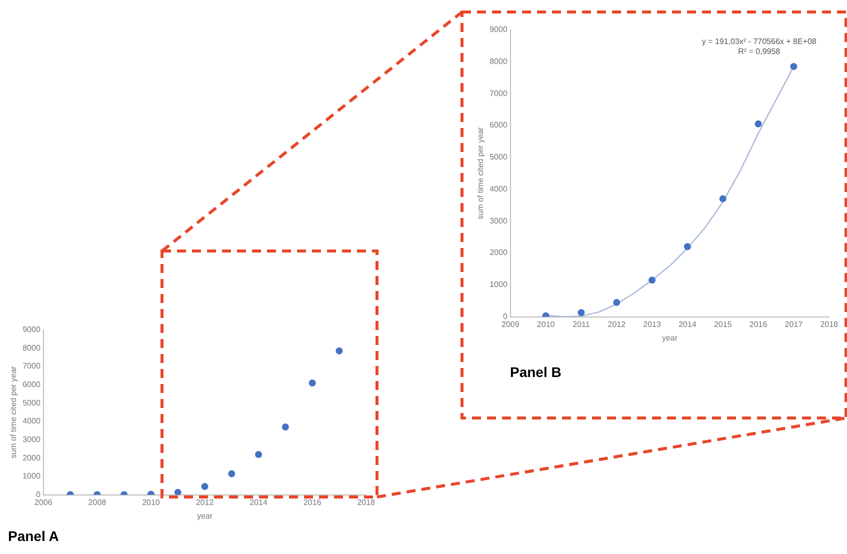 The width and height of the screenshot is (847, 554). Describe the element at coordinates (97, 502) in the screenshot. I see `x-tick-label: 2008` at that location.